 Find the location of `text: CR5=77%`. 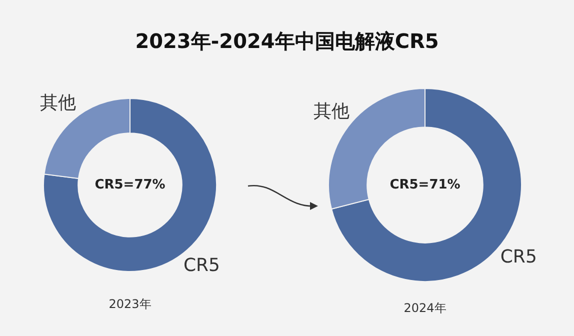

text: CR5=77% is located at coordinates (130, 184).